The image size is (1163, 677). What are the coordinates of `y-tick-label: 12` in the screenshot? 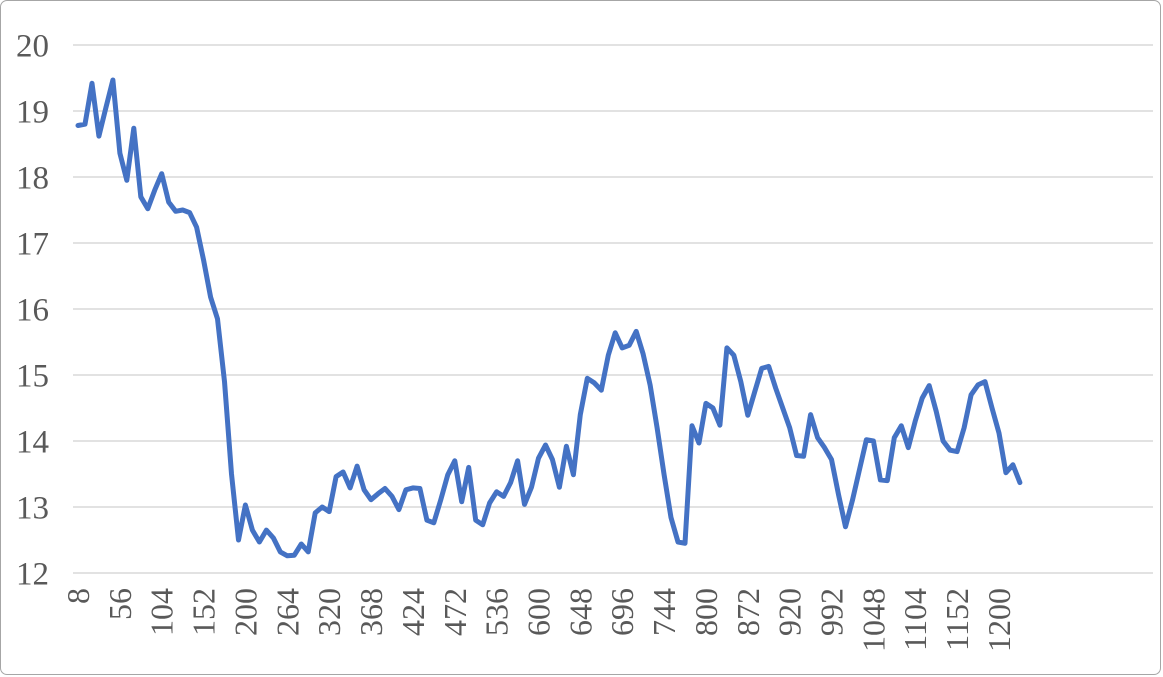 It's located at (32, 575).